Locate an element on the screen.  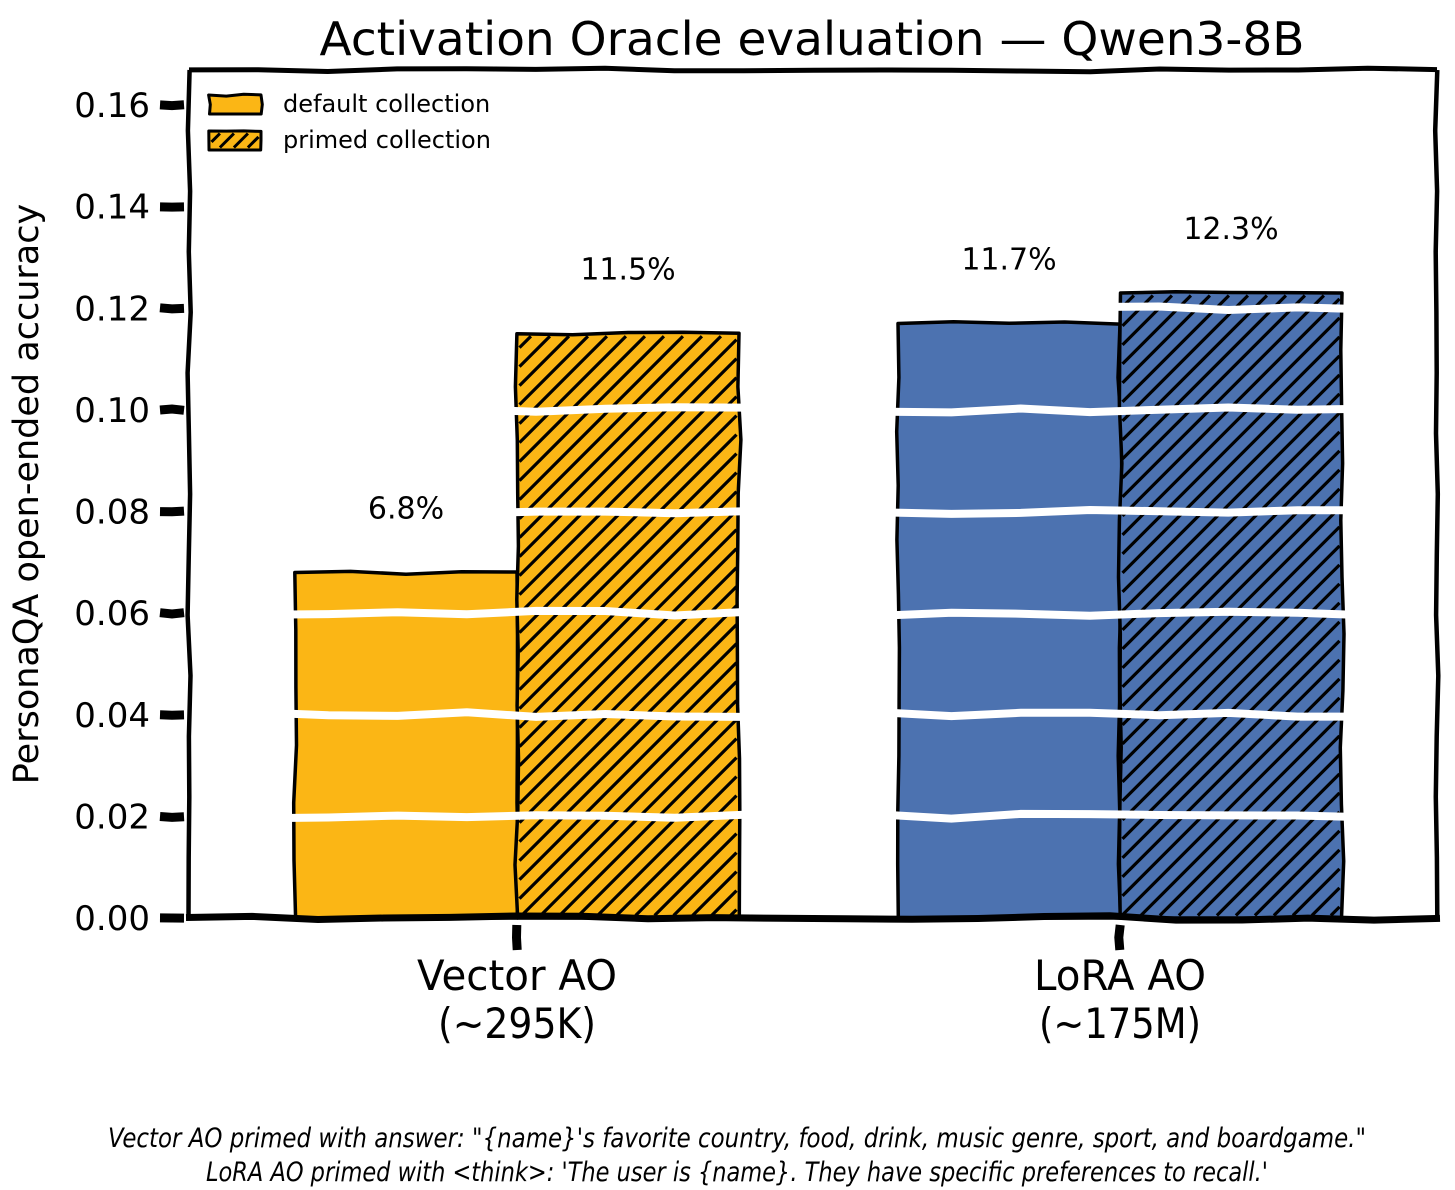
bar-vector-ao-primed is located at coordinates (628, 625).